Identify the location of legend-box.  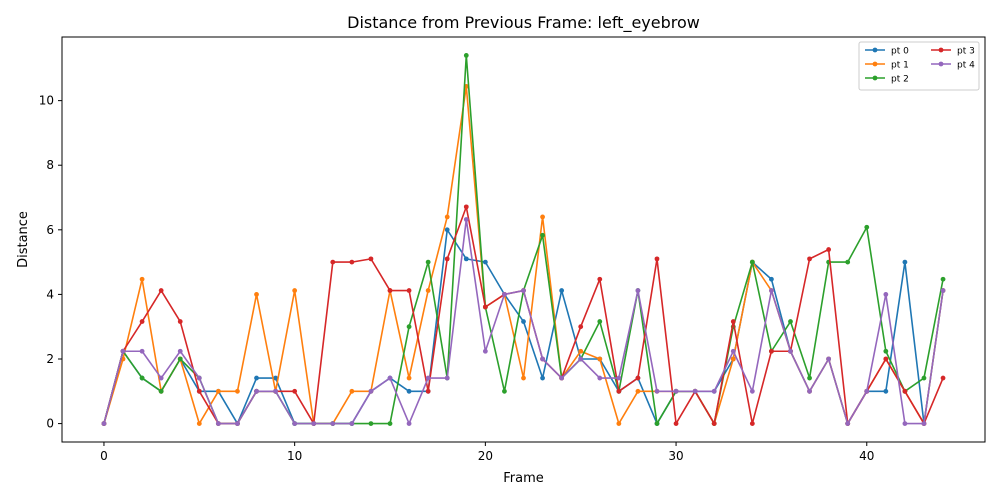
(919, 66).